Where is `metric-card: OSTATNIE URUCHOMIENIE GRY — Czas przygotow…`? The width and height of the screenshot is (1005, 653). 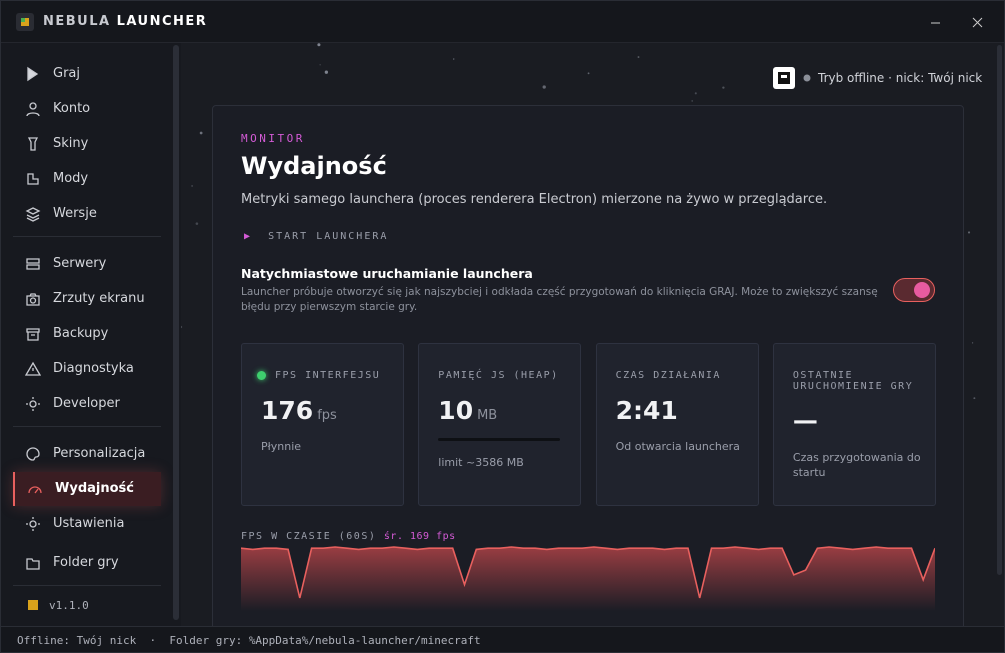 metric-card: OSTATNIE URUCHOMIENIE GRY — Czas przygotow… is located at coordinates (854, 424).